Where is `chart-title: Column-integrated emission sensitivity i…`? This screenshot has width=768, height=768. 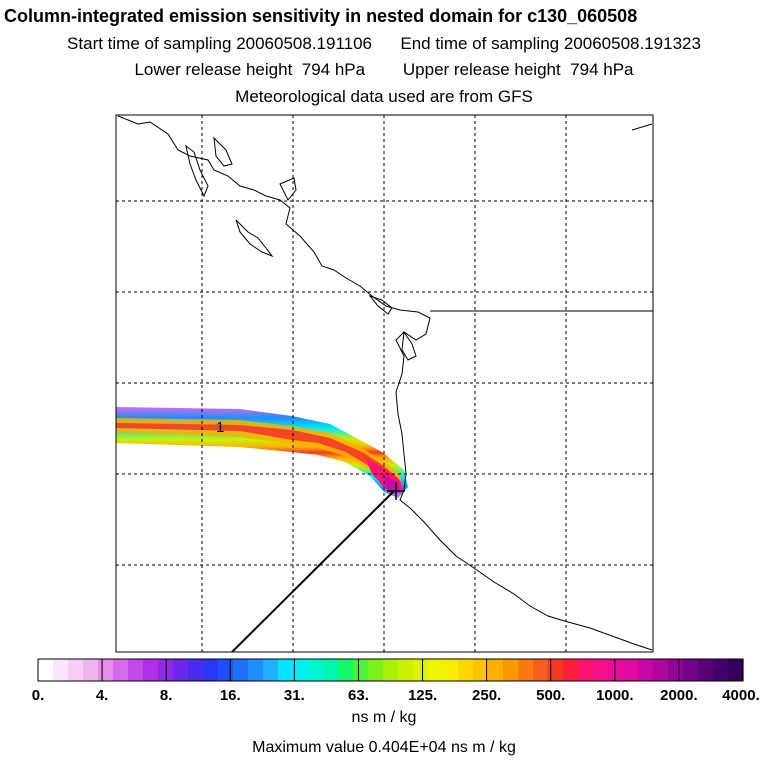
chart-title: Column-integrated emission sensitivity i… is located at coordinates (321, 16).